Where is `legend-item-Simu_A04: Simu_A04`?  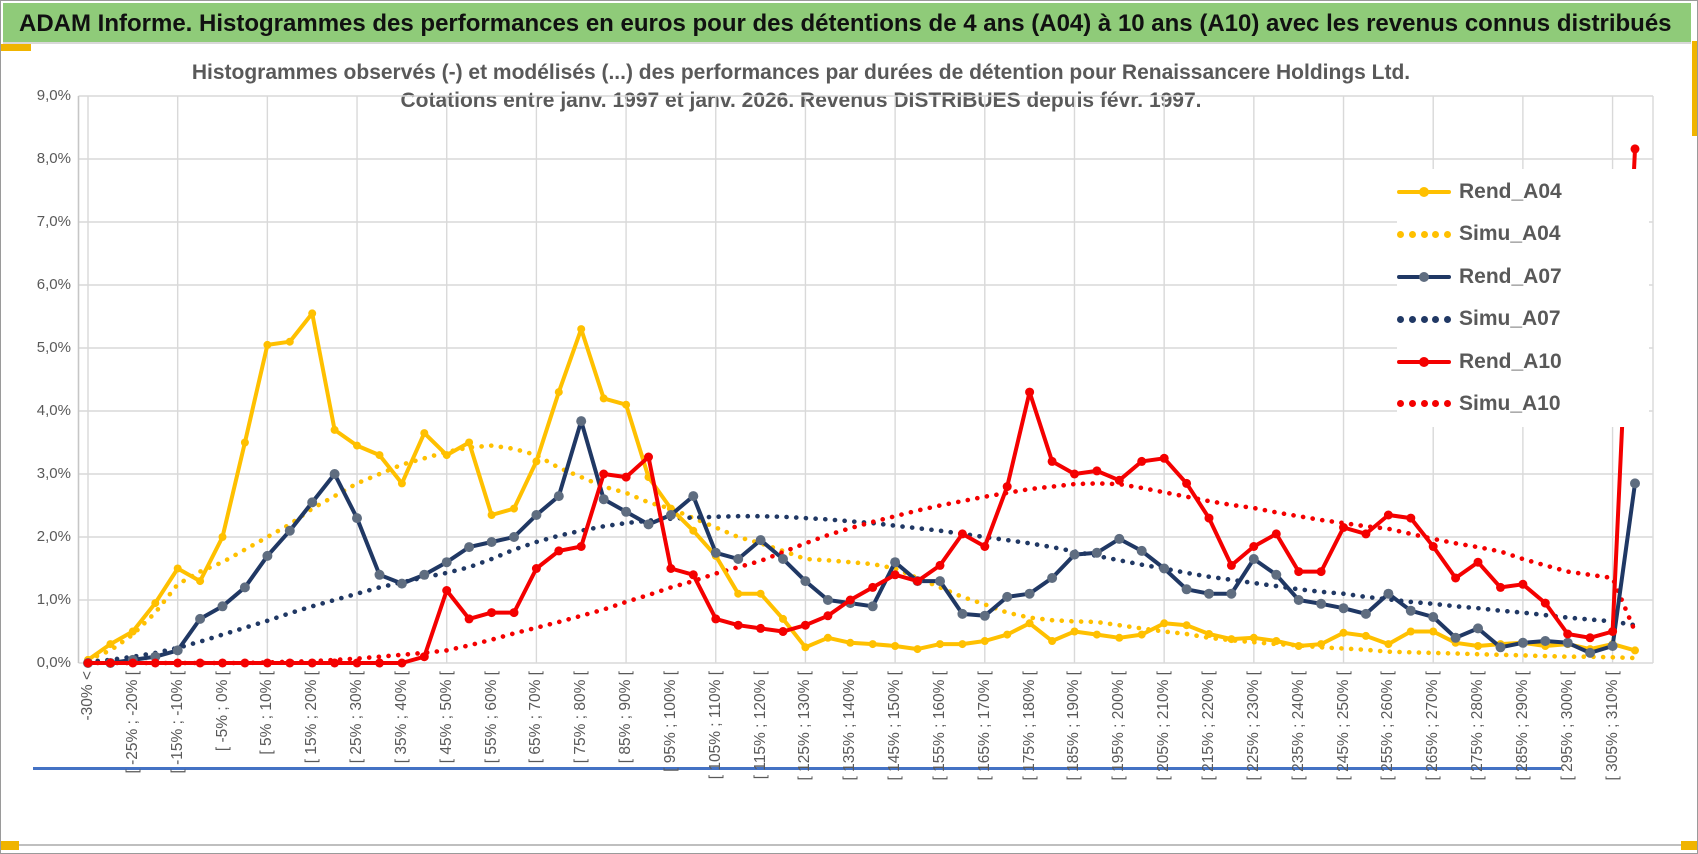
legend-item-Simu_A04: Simu_A04 is located at coordinates (1523, 234).